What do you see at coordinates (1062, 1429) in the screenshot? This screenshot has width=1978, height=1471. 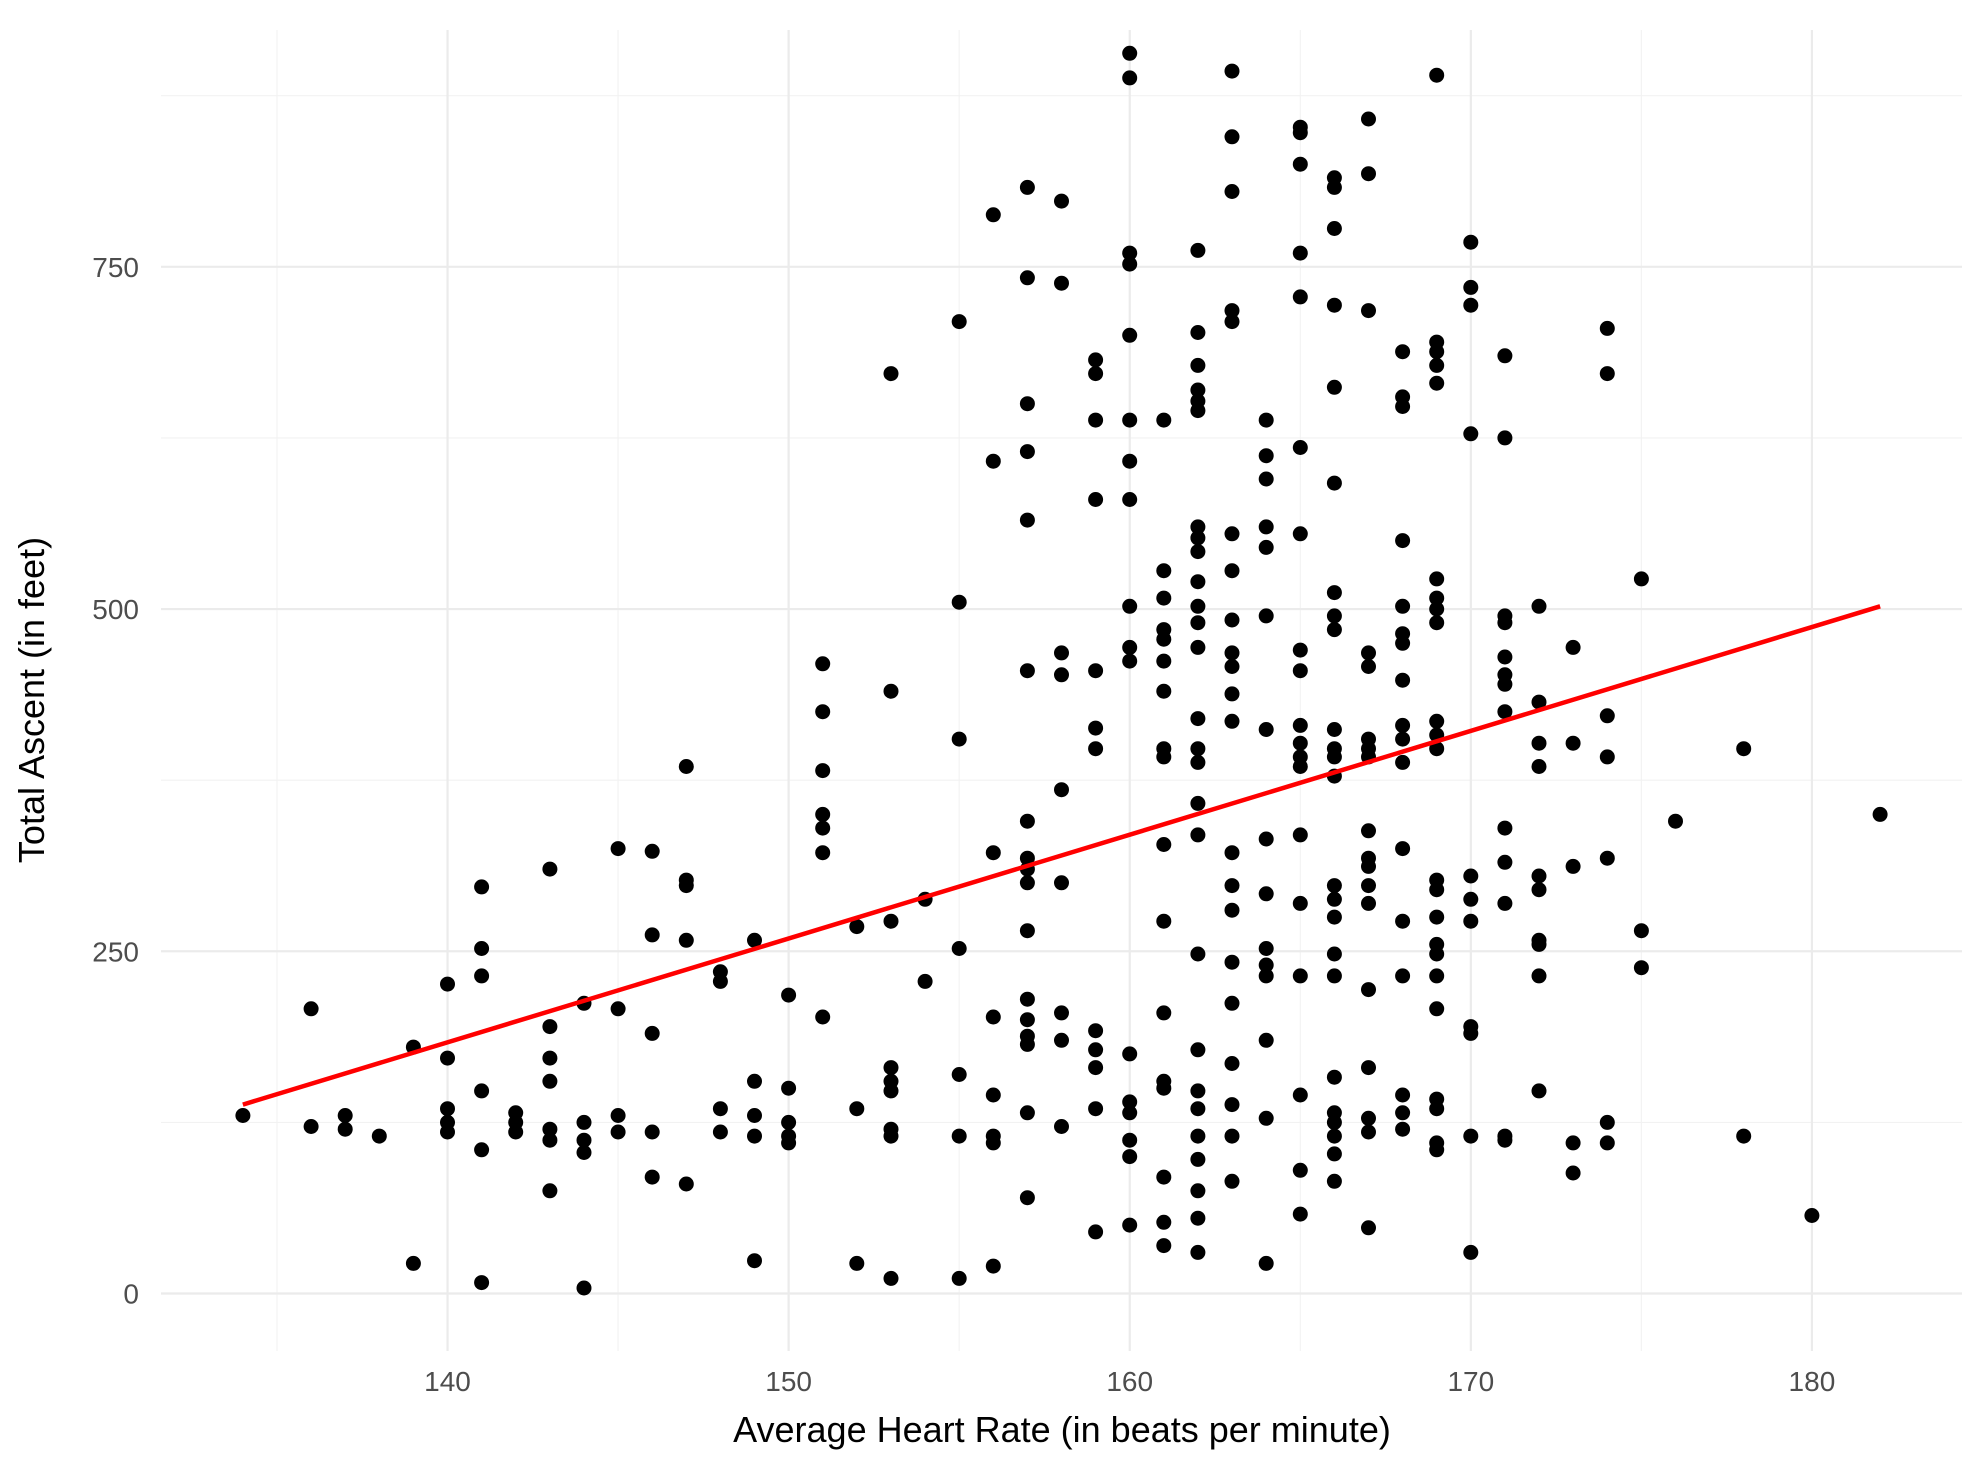 I see `x-axis-title: Average Heart Rate (in beats per minute)` at bounding box center [1062, 1429].